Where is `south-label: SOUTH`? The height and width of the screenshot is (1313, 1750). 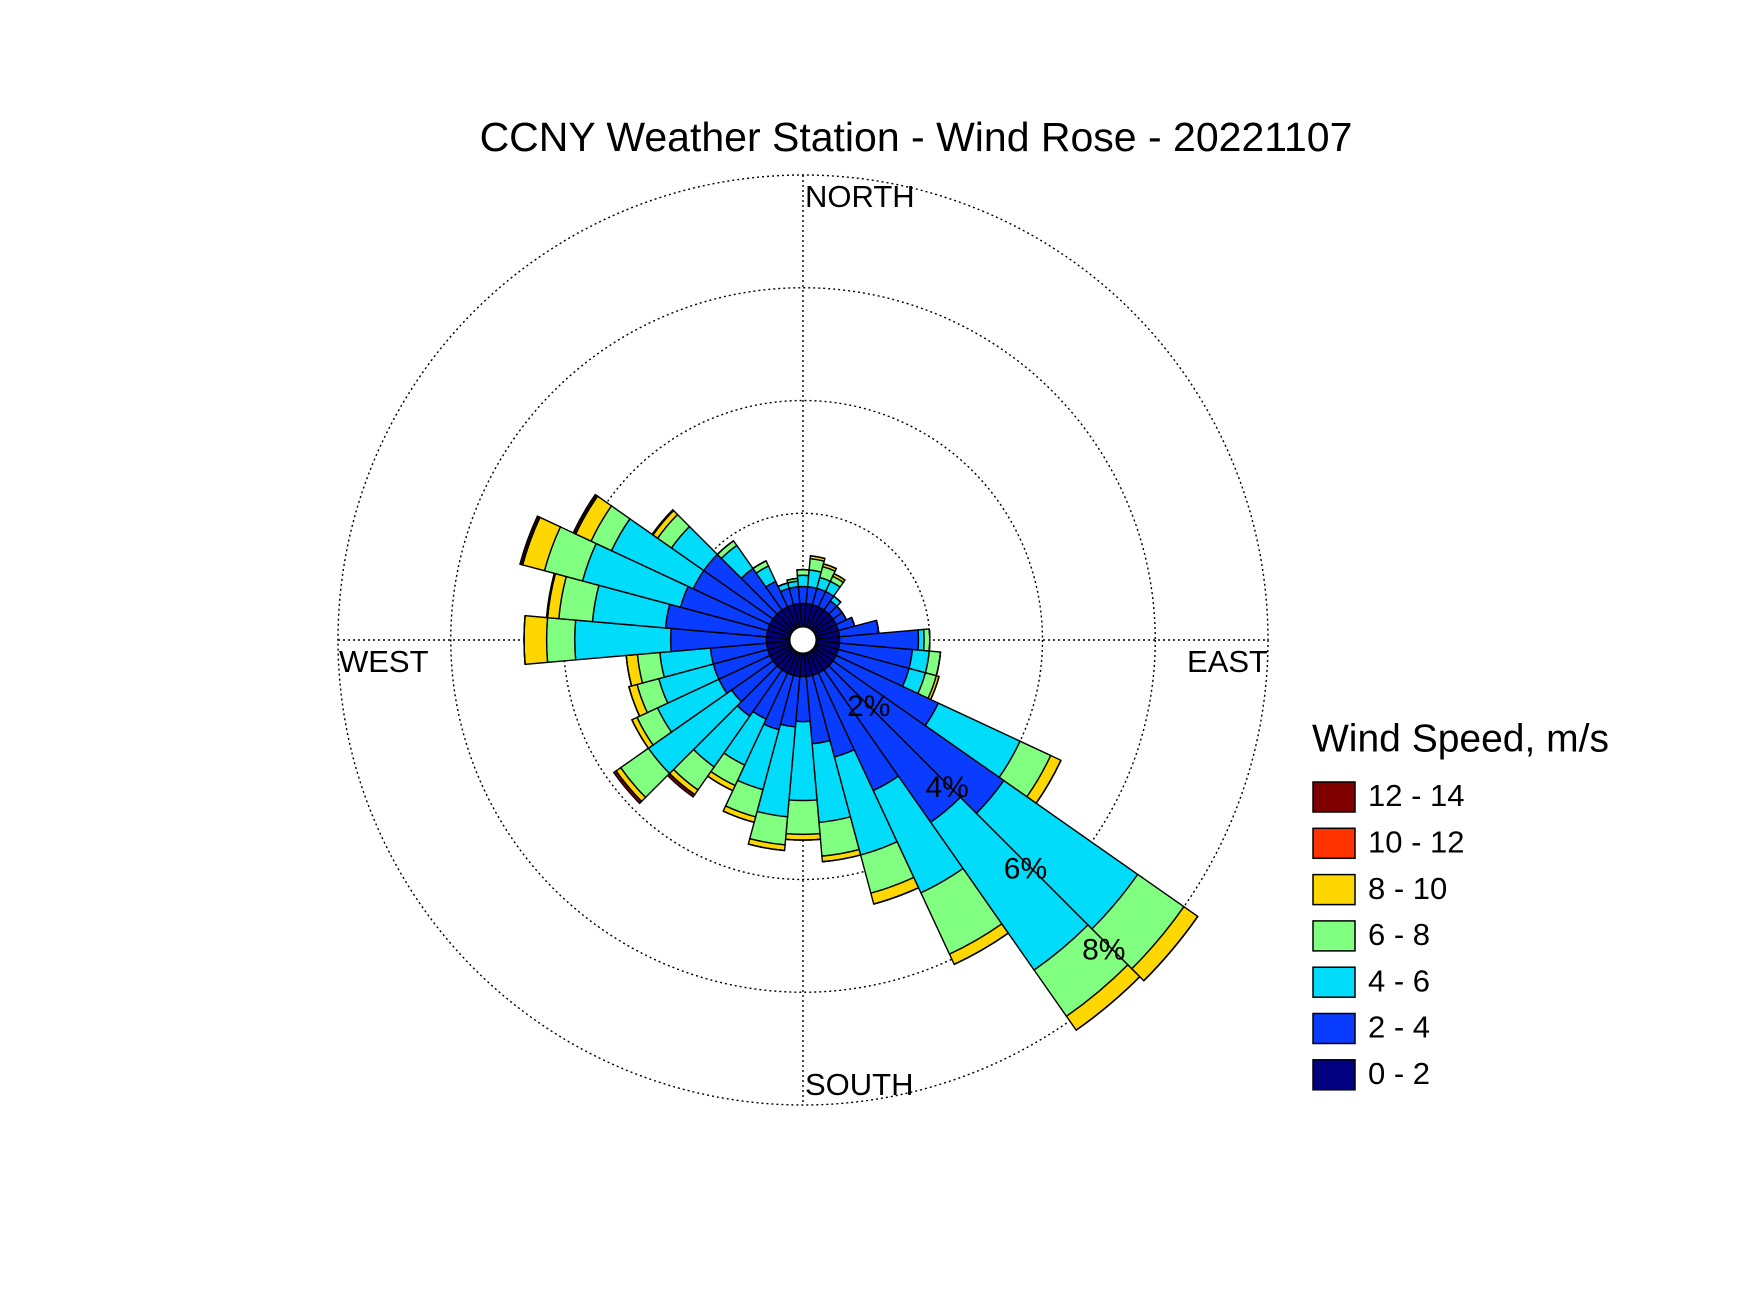
south-label: SOUTH is located at coordinates (859, 1084).